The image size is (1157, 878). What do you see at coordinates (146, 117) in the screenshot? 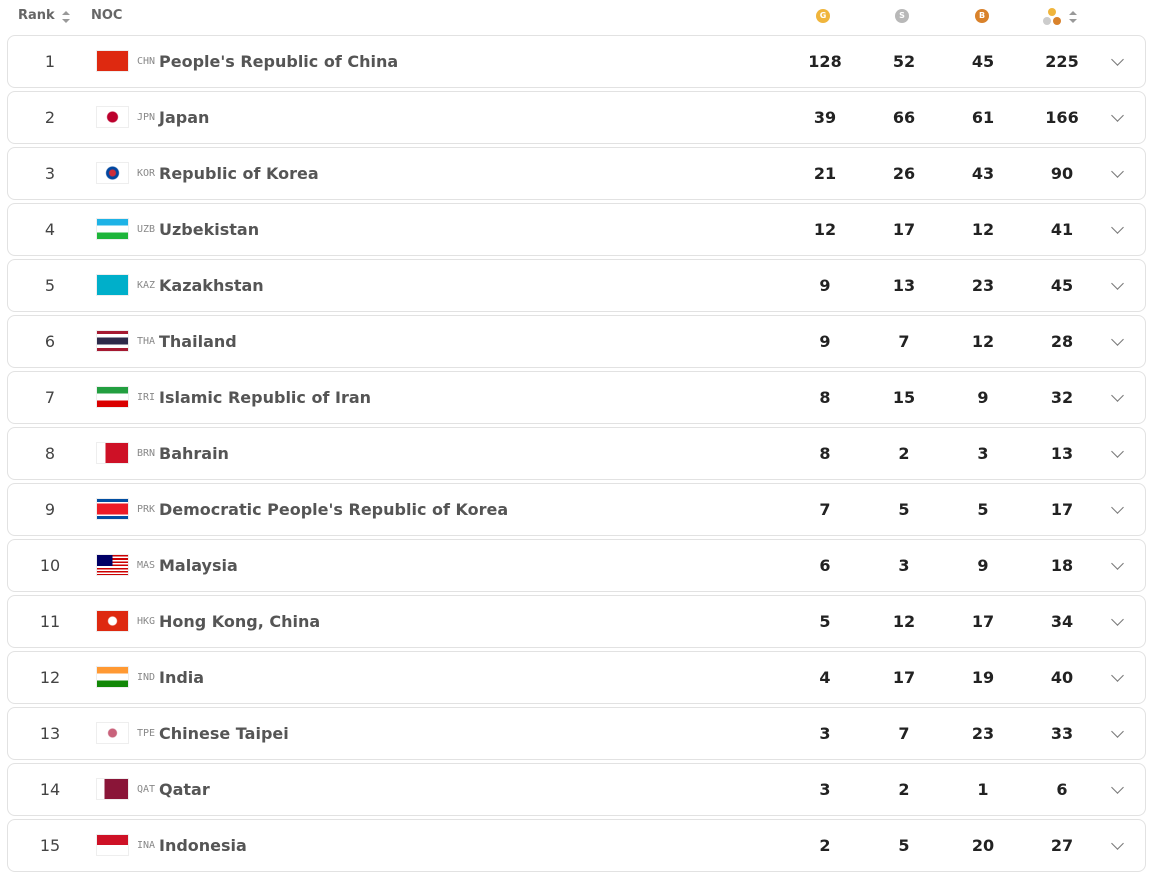
I see `noc-code: JPN` at bounding box center [146, 117].